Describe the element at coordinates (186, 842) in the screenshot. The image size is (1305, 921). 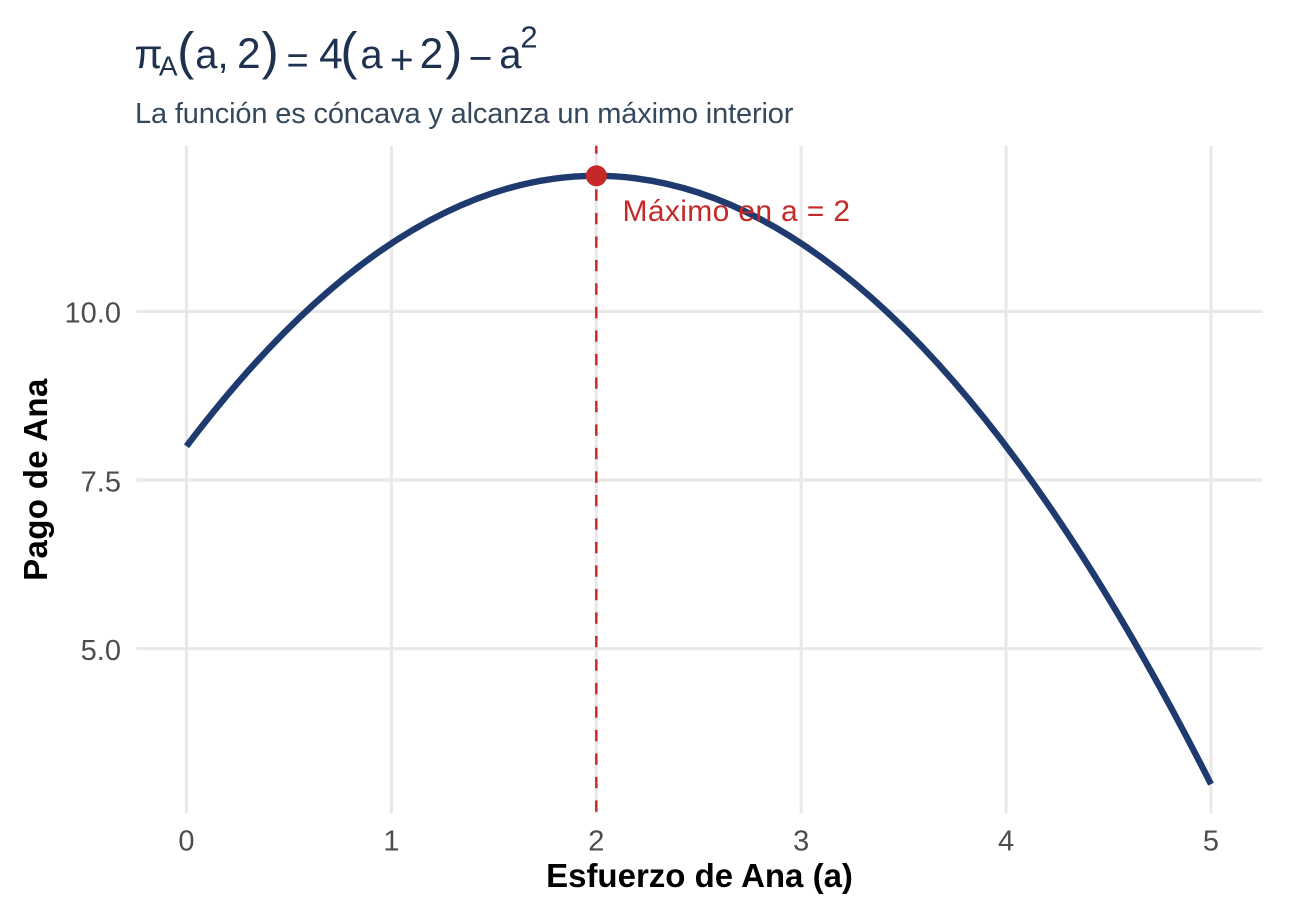
I see `svg-text: 0` at that location.